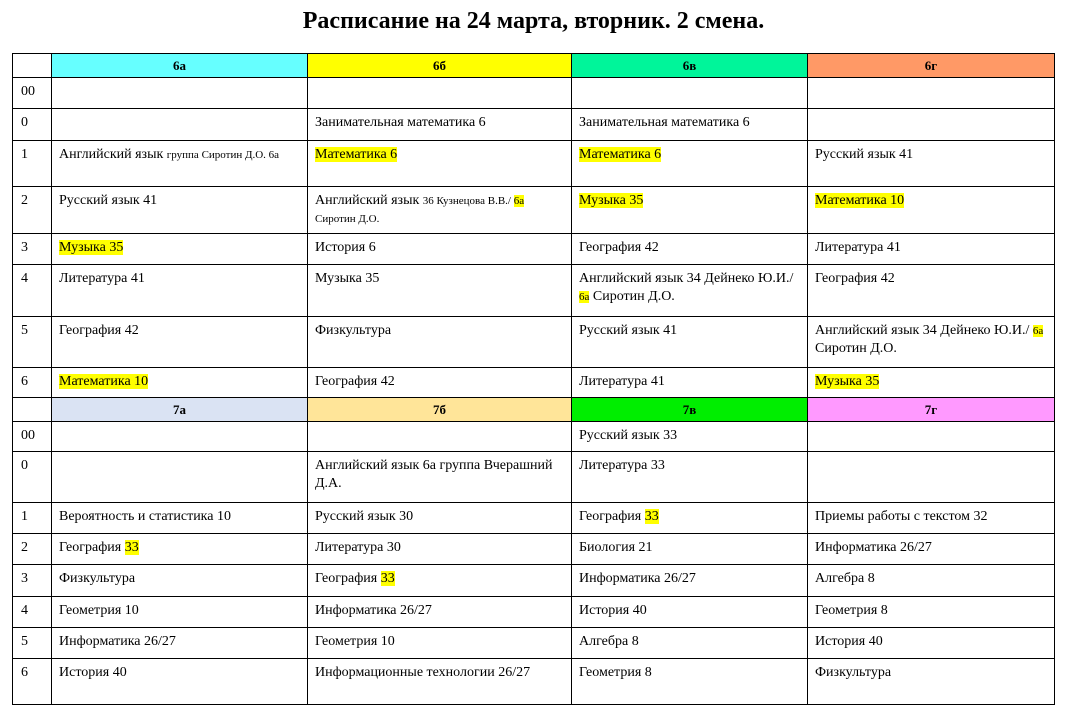 This screenshot has width=1067, height=727. I want to click on lesson-text: Музыка 35, so click(347, 278).